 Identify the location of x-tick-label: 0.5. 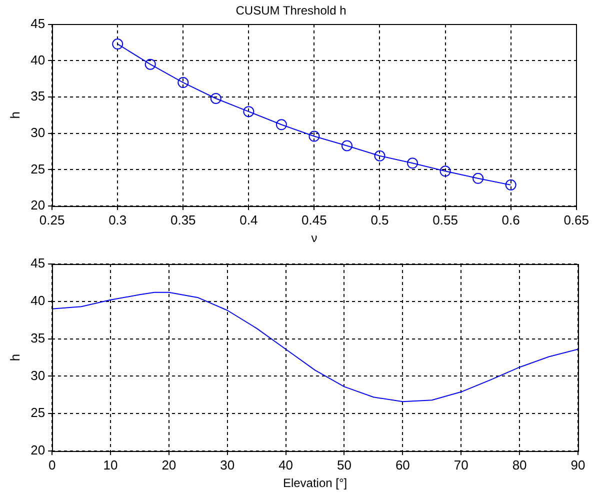
(379, 220).